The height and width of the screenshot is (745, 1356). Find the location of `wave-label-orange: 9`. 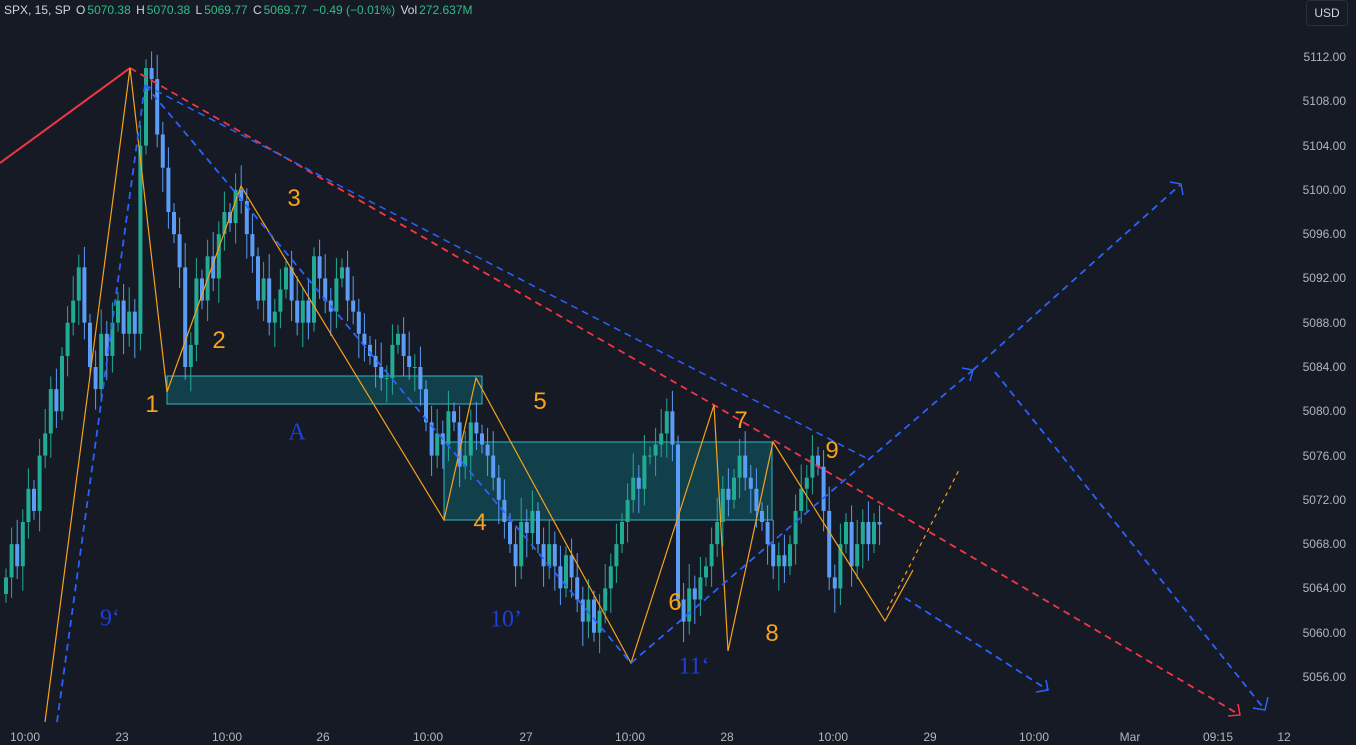

wave-label-orange: 9 is located at coordinates (832, 450).